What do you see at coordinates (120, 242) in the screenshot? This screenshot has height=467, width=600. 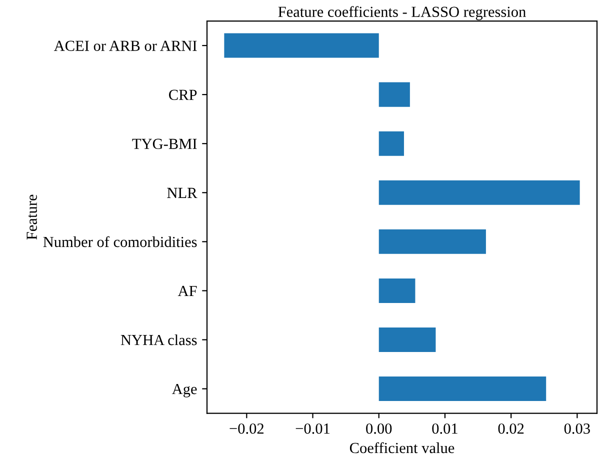 I see `y-tick-label: Number of comorbidities` at bounding box center [120, 242].